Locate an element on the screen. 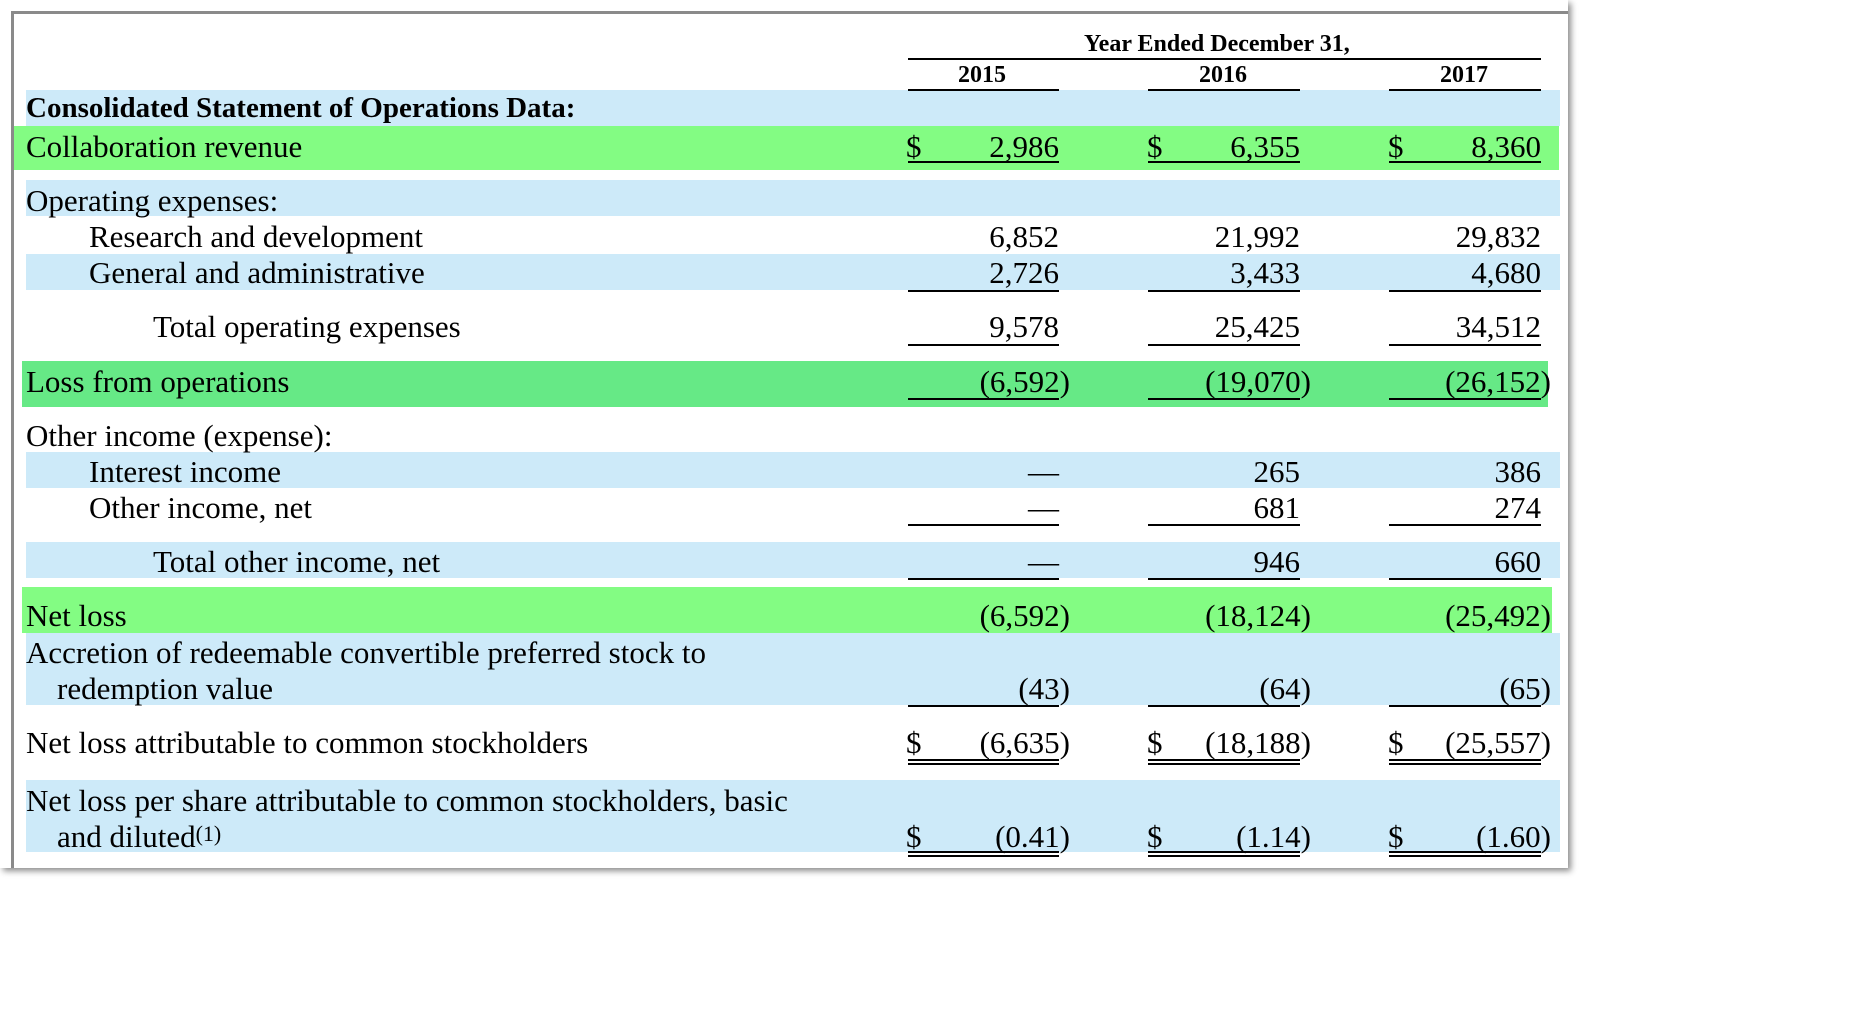  year-rule-2016 is located at coordinates (1224, 90).